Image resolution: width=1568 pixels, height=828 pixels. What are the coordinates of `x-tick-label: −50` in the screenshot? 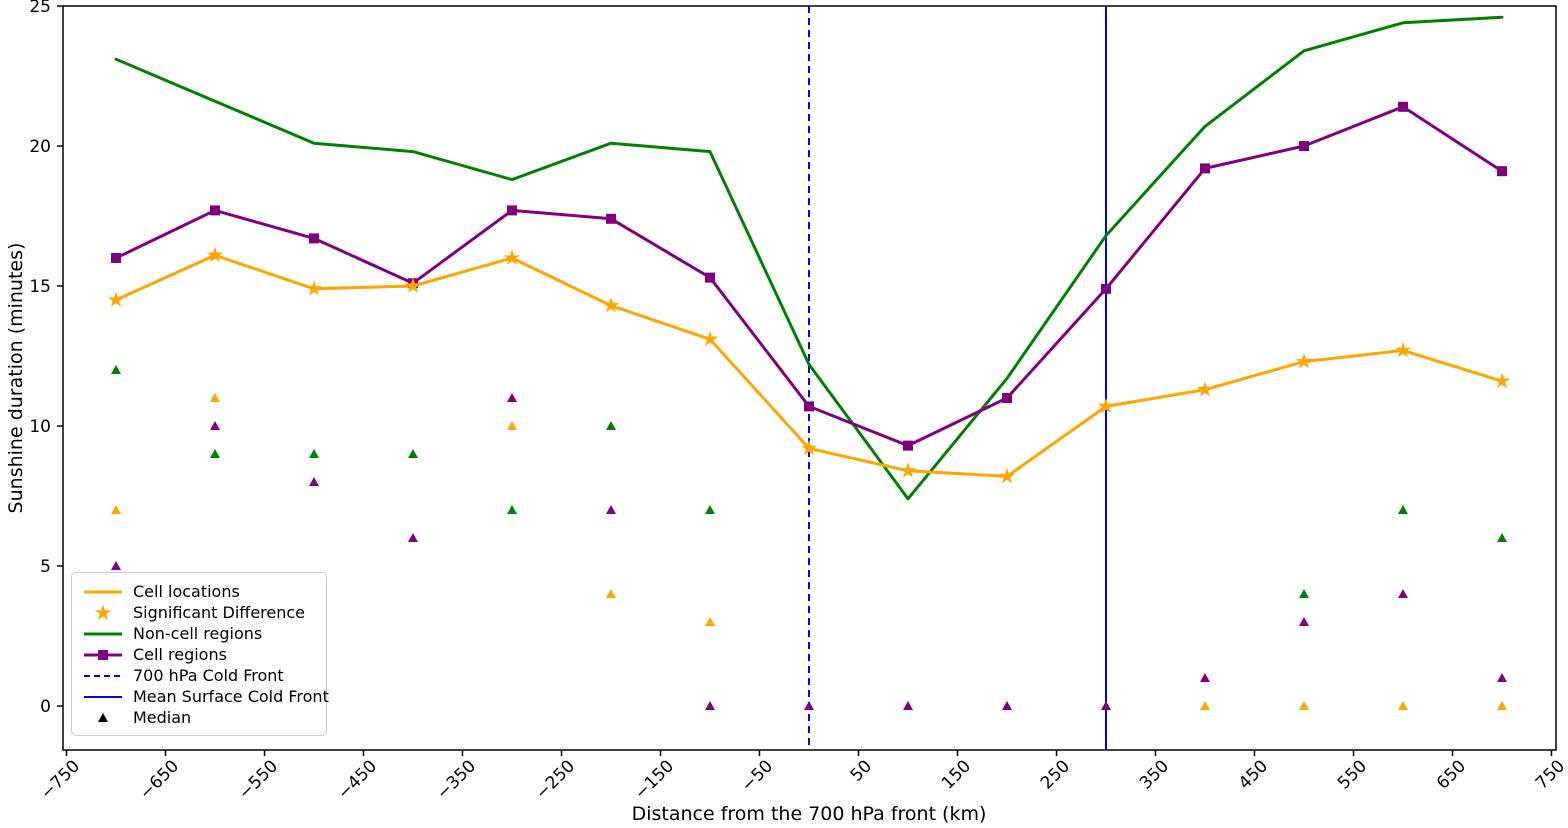 It's located at (758, 776).